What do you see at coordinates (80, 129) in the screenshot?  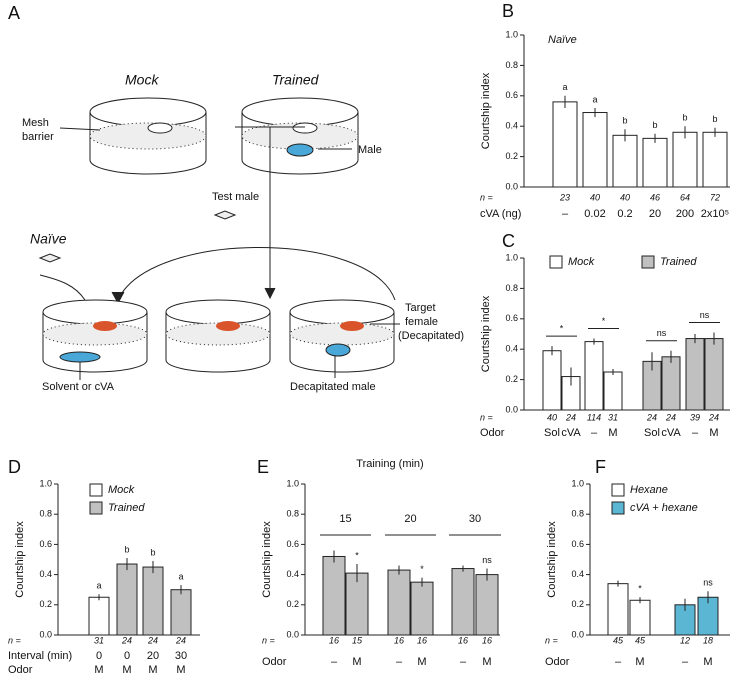 I see `pointer` at bounding box center [80, 129].